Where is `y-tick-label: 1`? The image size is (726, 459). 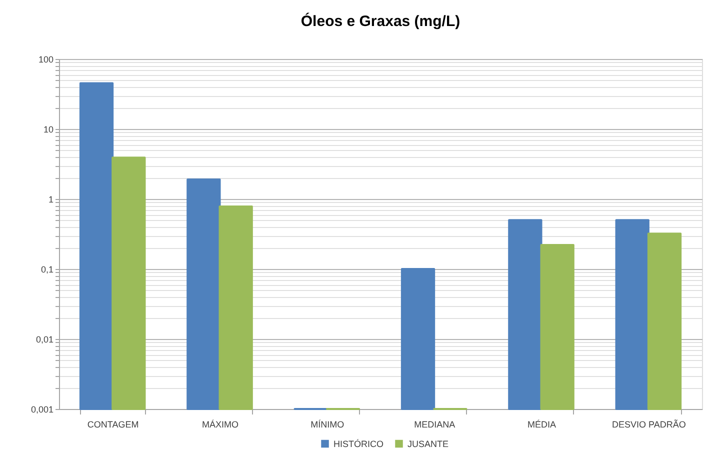 y-tick-label: 1 is located at coordinates (51, 199).